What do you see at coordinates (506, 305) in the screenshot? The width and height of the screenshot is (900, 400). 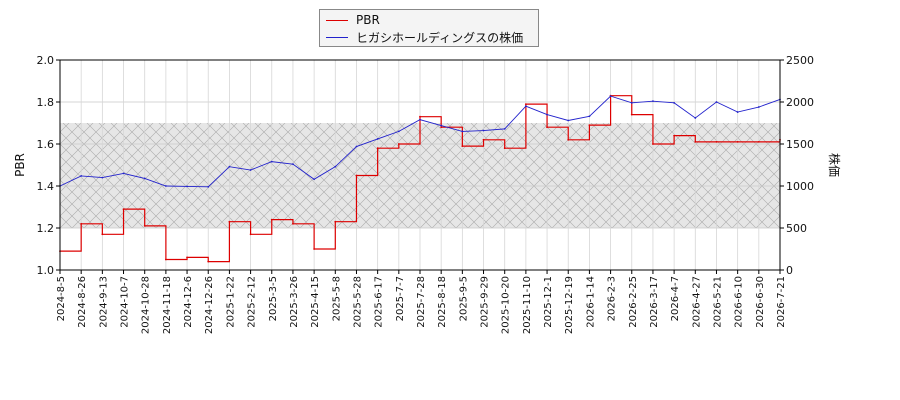 I see `x-tick-label: 2025-10-20` at bounding box center [506, 305].